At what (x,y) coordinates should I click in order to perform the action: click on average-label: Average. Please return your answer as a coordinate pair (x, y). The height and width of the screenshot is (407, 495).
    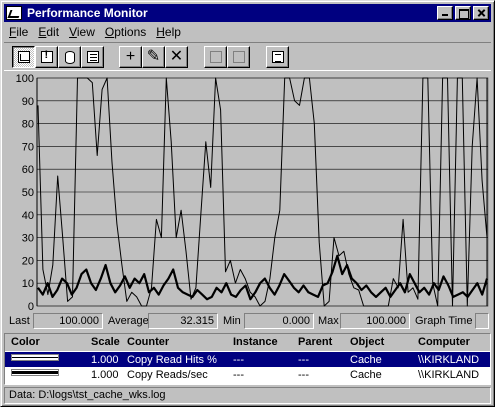
    Looking at the image, I should click on (128, 321).